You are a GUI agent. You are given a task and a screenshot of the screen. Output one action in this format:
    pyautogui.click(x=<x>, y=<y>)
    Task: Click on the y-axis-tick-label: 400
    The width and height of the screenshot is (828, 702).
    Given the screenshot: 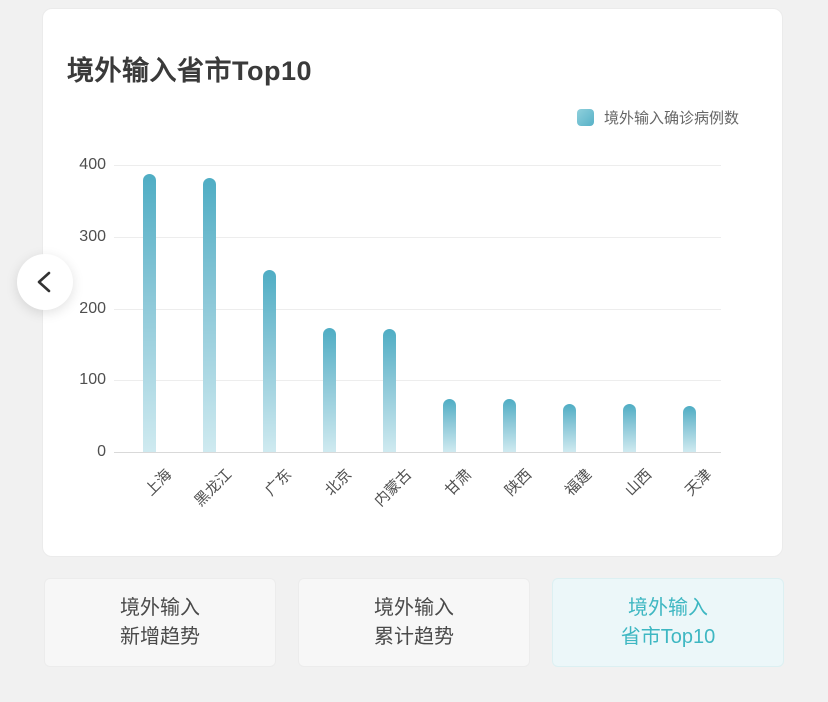 What is the action you would take?
    pyautogui.click(x=92, y=164)
    